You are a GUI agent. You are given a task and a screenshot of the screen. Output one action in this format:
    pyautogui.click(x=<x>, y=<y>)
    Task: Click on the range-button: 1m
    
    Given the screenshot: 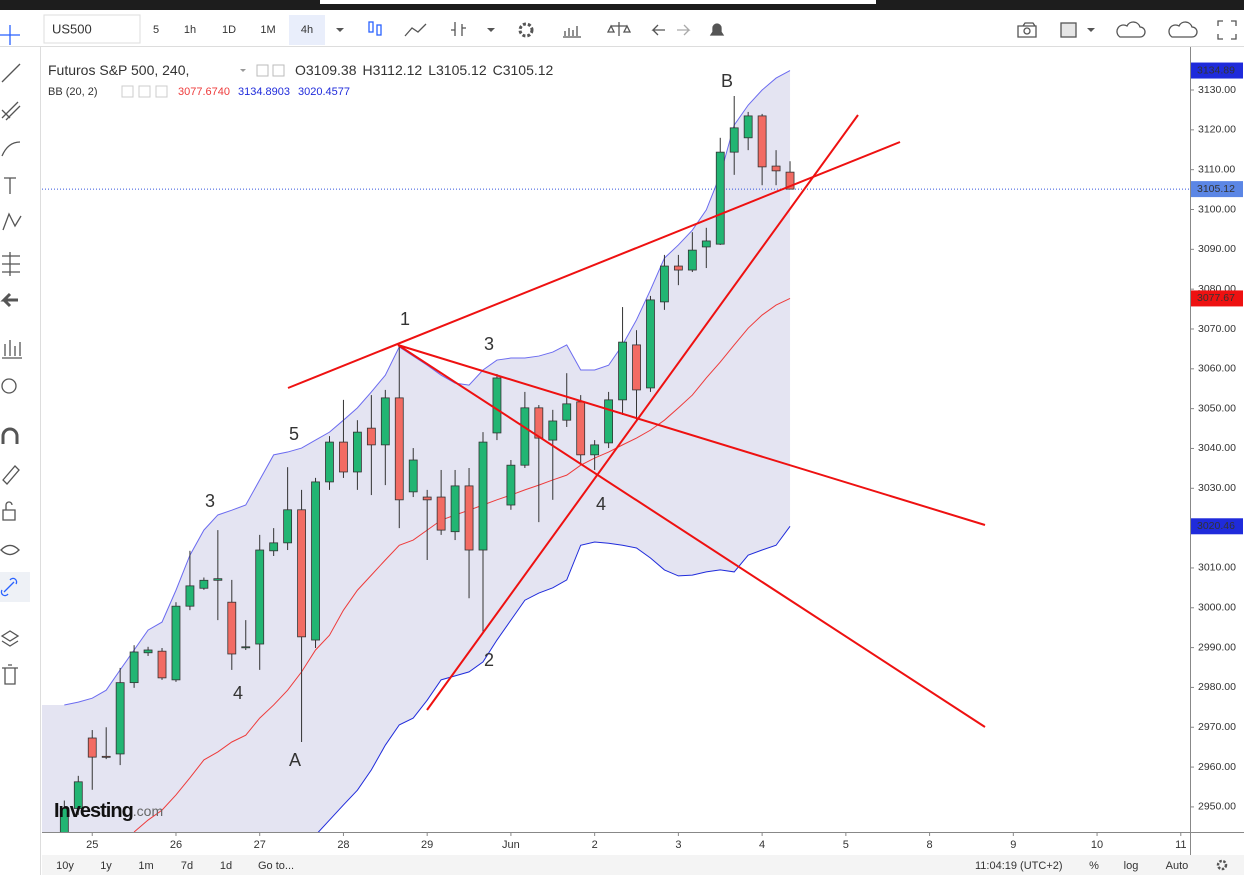 What is the action you would take?
    pyautogui.click(x=145, y=866)
    